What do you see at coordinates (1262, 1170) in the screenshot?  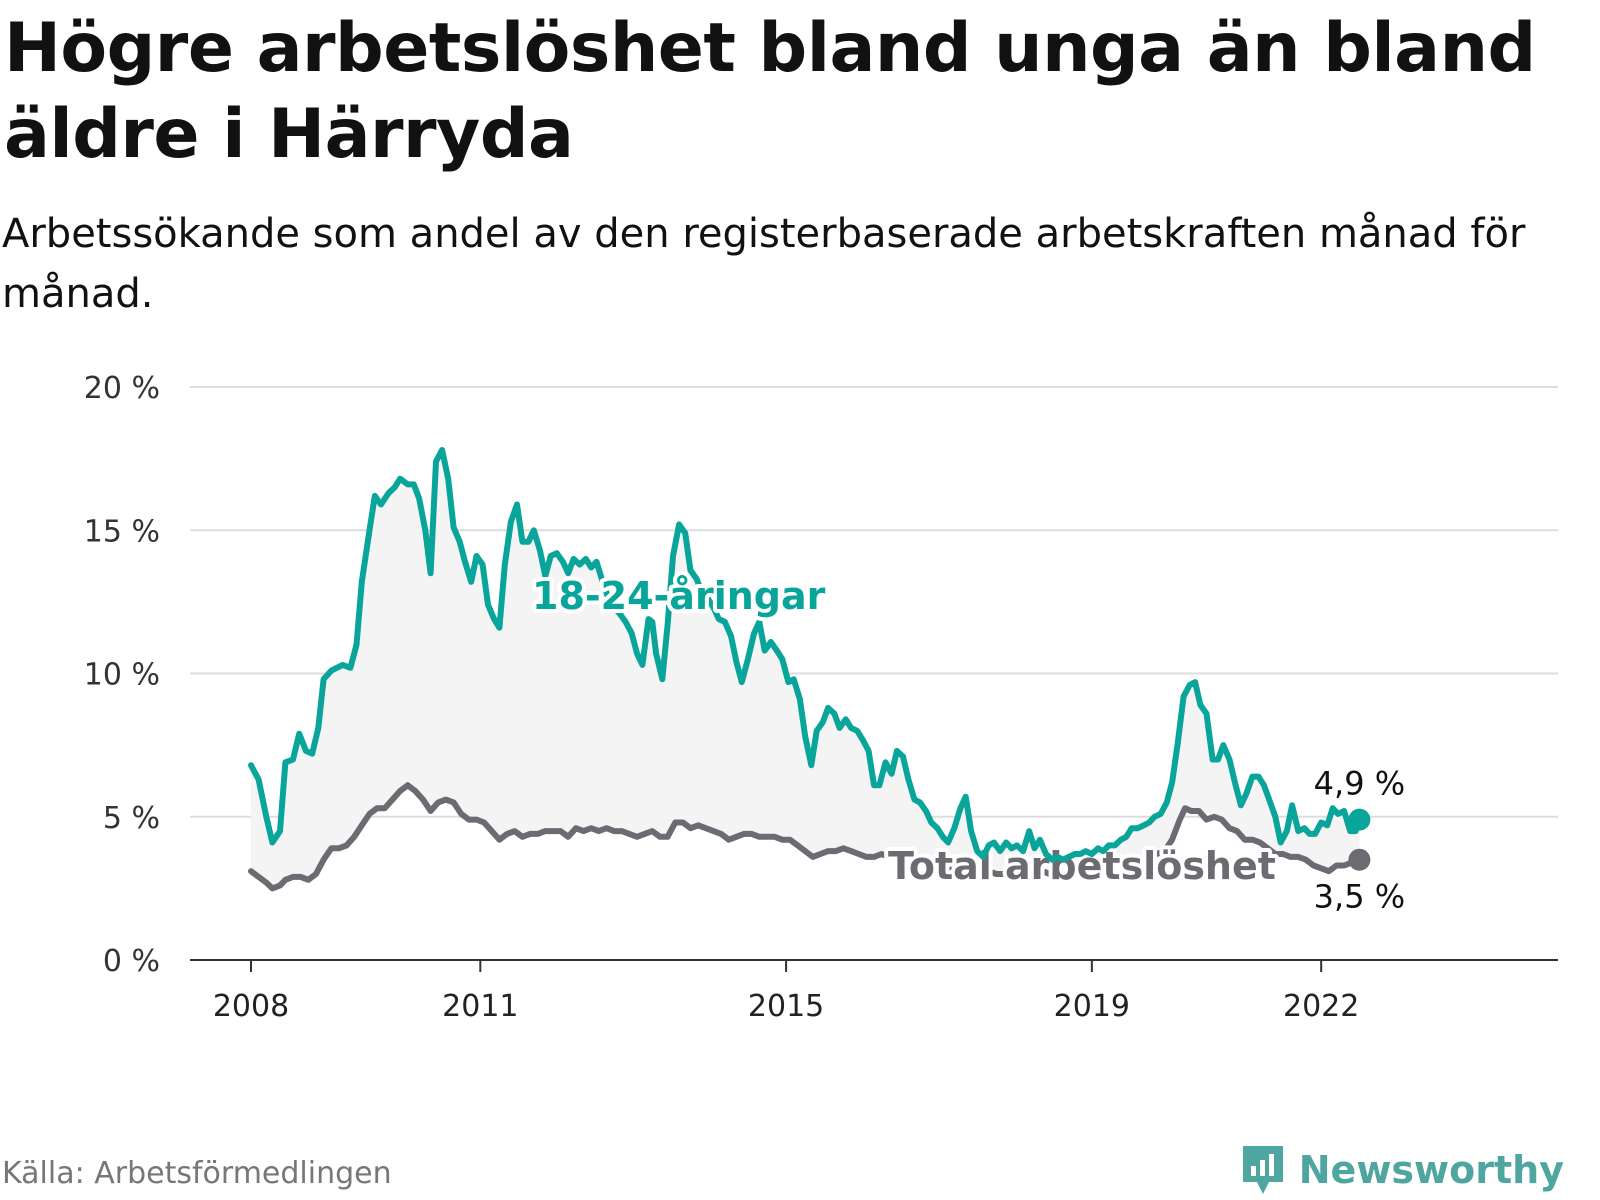 I see `newsworthy-logo-icon` at bounding box center [1262, 1170].